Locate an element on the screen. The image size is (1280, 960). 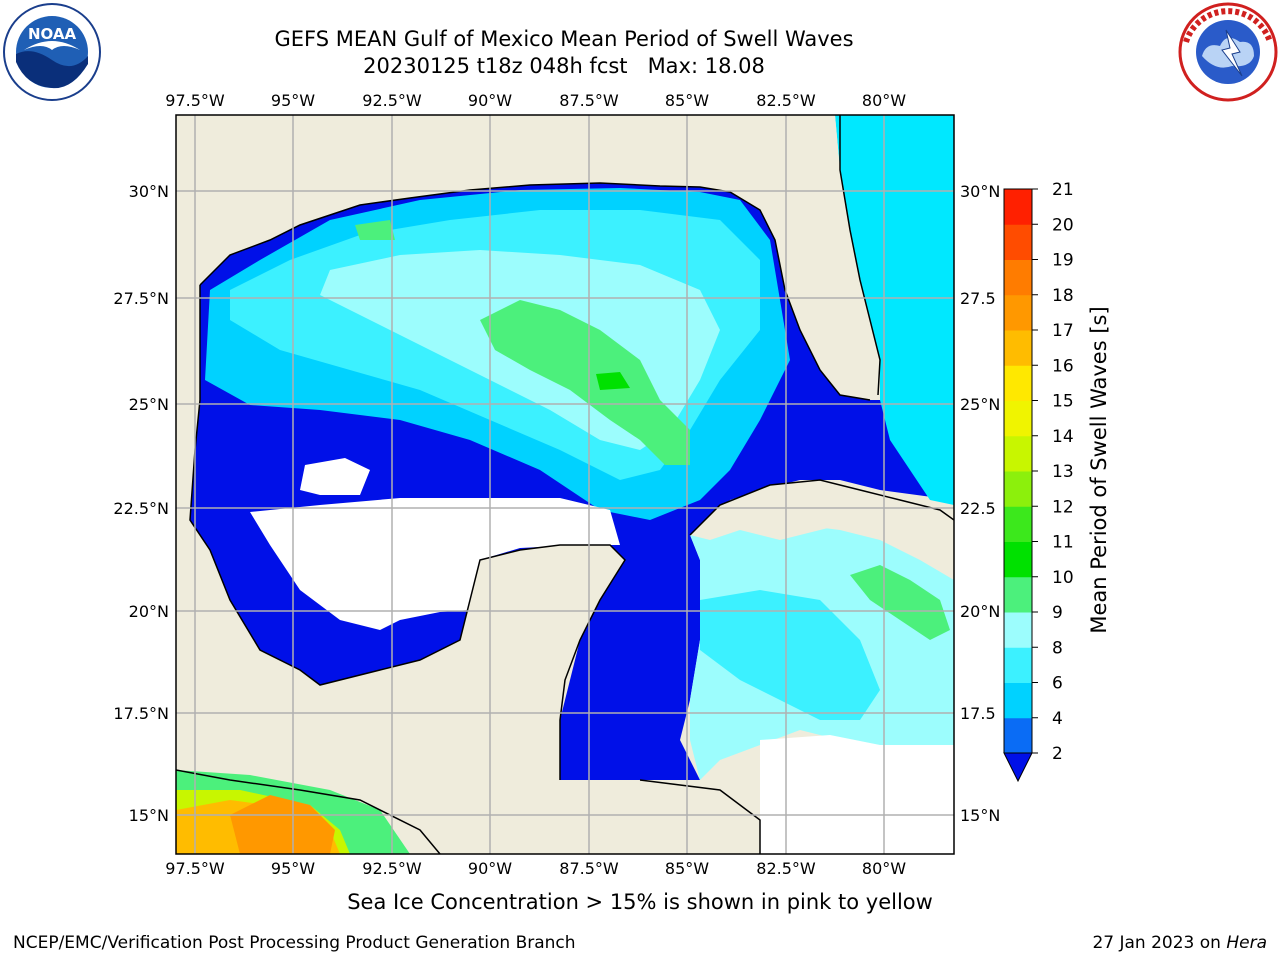
lat-labels-right: 30°N 27.5 25°N 22.5 20°N 17.5 15°N is located at coordinates (980, 503).